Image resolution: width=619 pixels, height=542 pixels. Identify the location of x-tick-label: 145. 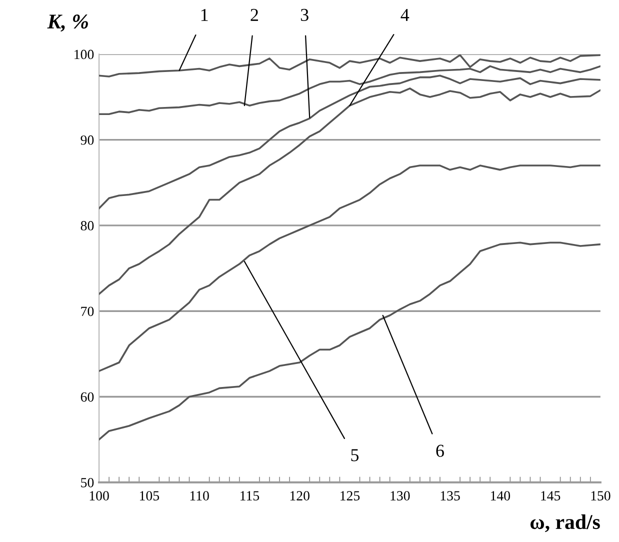
(550, 495).